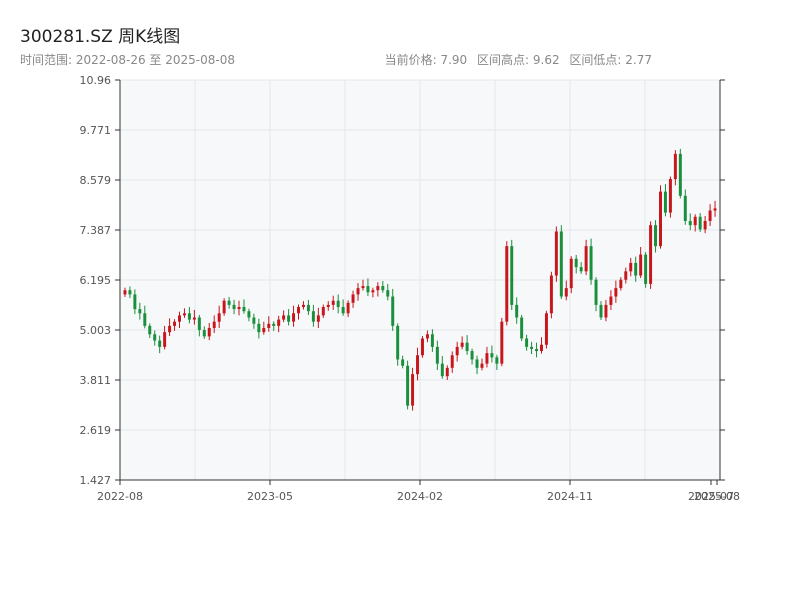 The height and width of the screenshot is (600, 800). I want to click on y-tick-label: 7.387, so click(96, 230).